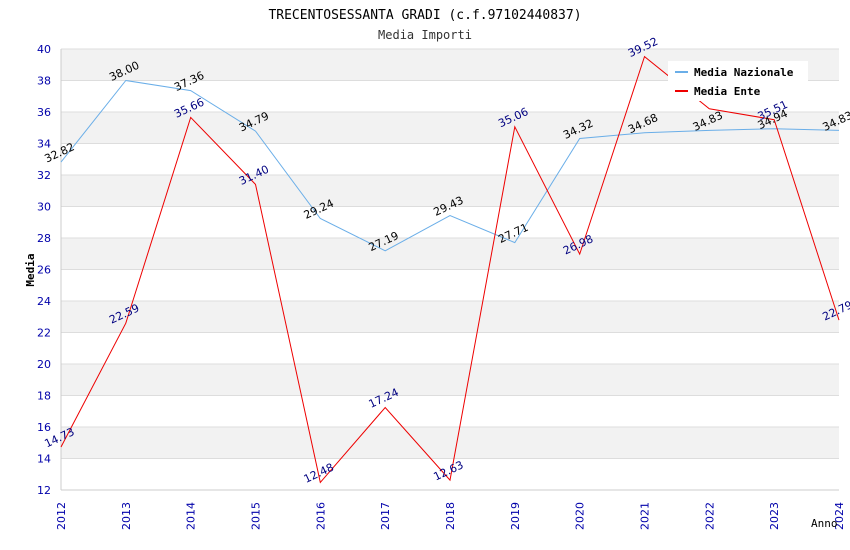  What do you see at coordinates (320, 516) in the screenshot?
I see `x-tick-label: 2016` at bounding box center [320, 516].